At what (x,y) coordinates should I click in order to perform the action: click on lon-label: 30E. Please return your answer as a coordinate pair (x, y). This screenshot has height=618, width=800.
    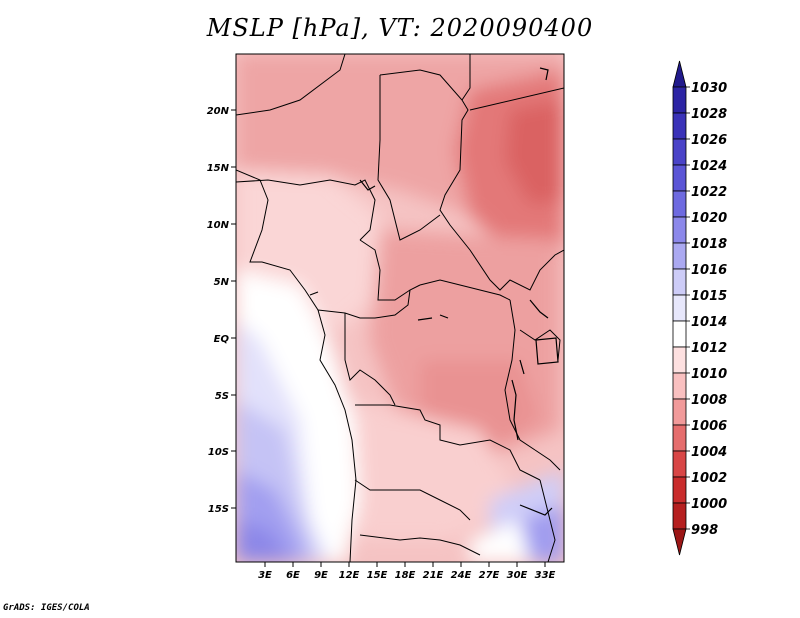
    Looking at the image, I should click on (517, 575).